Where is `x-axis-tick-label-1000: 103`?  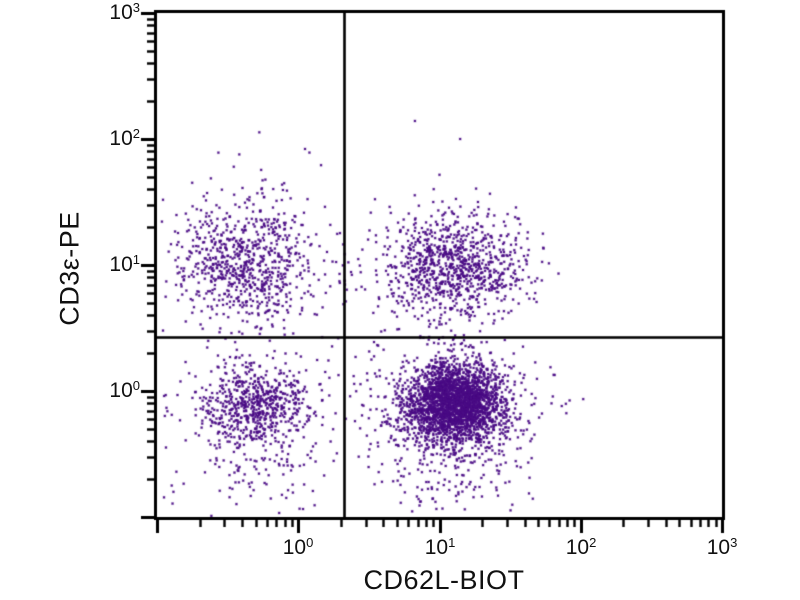
x-axis-tick-label-1000: 103 is located at coordinates (722, 547).